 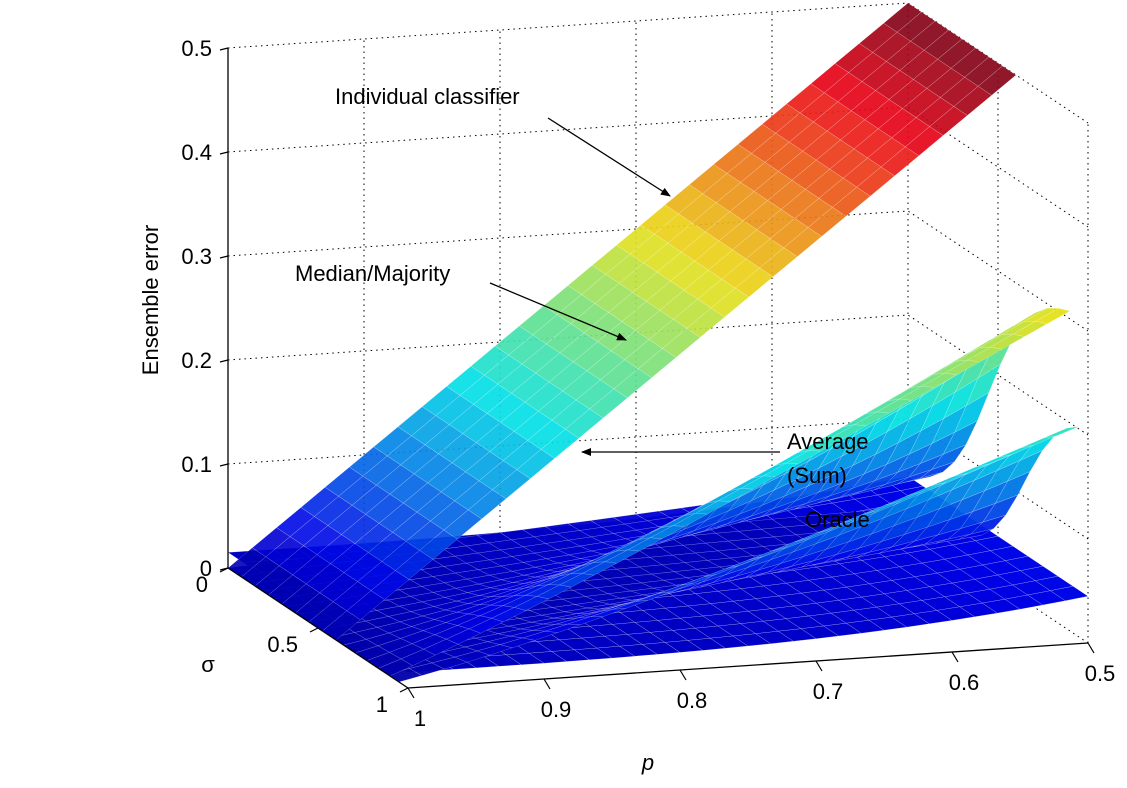 What do you see at coordinates (196, 48) in the screenshot?
I see `z-tick-label: 0.5` at bounding box center [196, 48].